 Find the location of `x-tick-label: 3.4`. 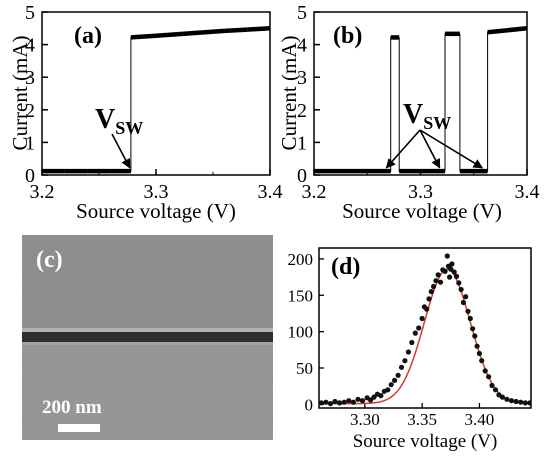

x-tick-label: 3.4 is located at coordinates (270, 192).